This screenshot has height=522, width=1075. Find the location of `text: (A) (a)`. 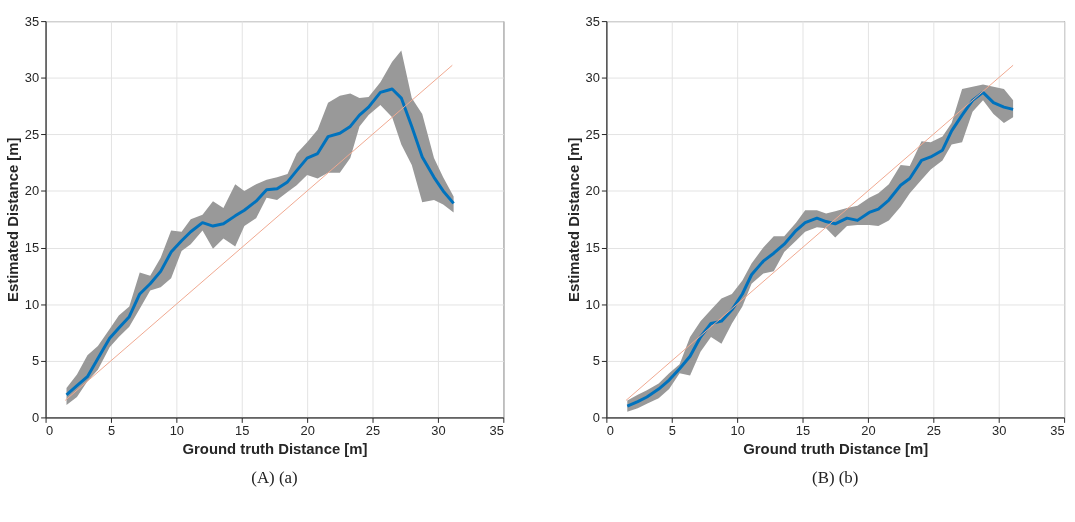

text: (A) (a) is located at coordinates (274, 477).